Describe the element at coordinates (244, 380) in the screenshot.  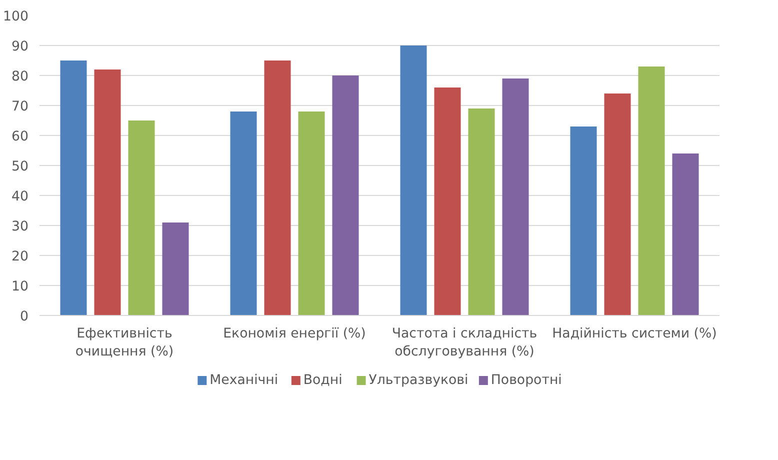
I see `legend-label: Механічні` at that location.